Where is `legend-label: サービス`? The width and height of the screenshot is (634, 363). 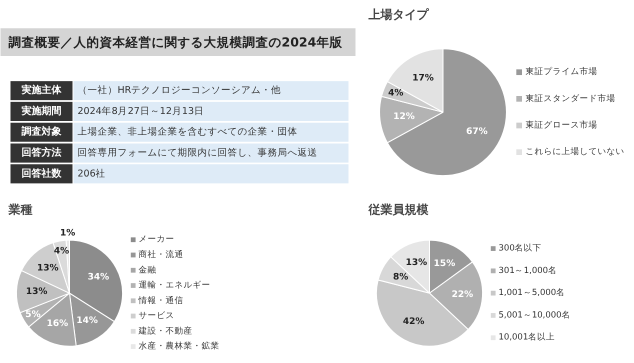
legend-label: サービス is located at coordinates (156, 316).